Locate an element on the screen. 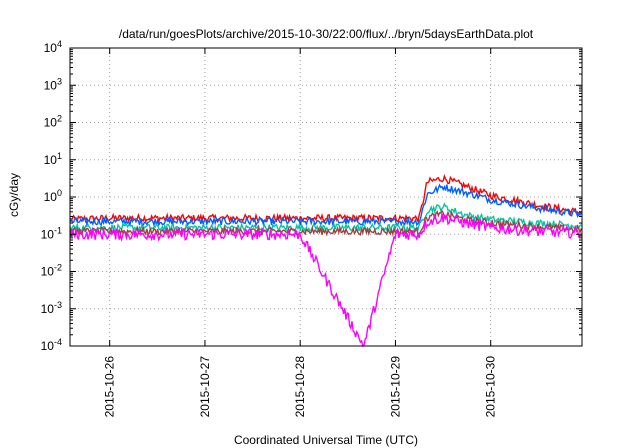 This screenshot has width=640, height=448. y-tick-label: 10² is located at coordinates (53, 122).